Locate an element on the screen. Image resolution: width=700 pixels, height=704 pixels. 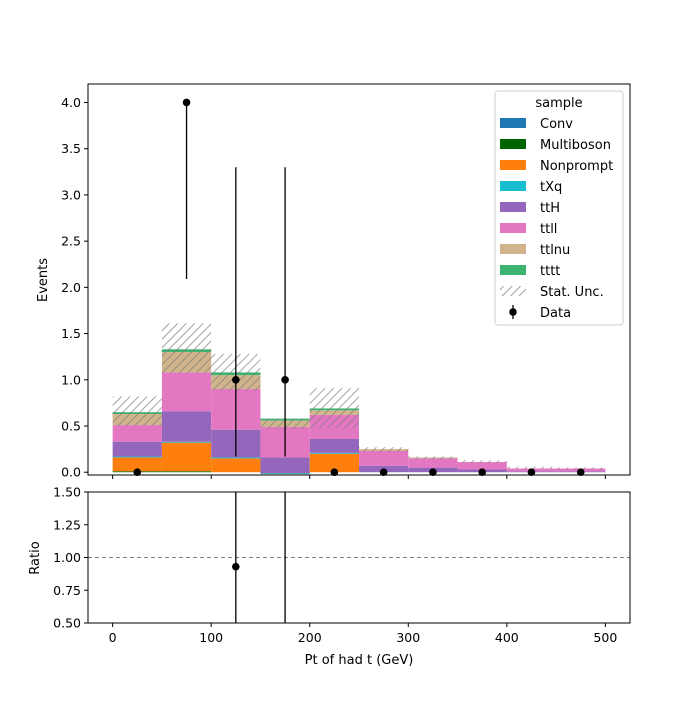
legend-label-ttlnu: ttlnu is located at coordinates (555, 250).